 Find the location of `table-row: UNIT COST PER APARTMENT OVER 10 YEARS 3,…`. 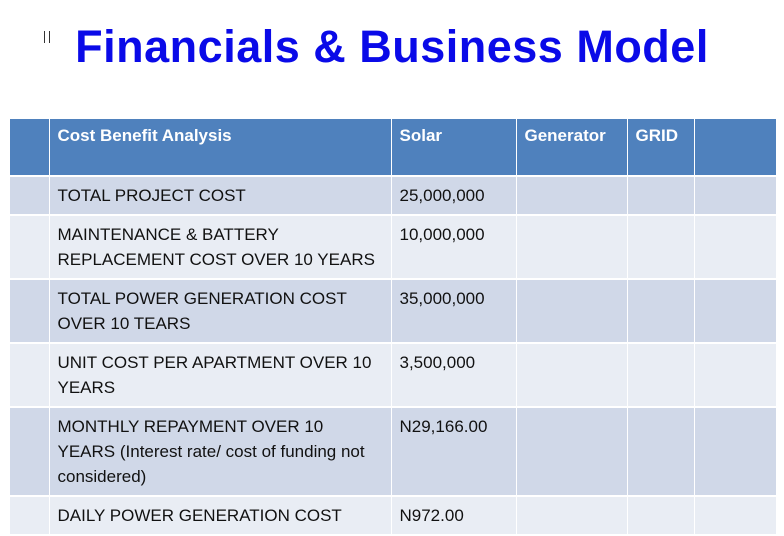

table-row: UNIT COST PER APARTMENT OVER 10 YEARS 3,… is located at coordinates (393, 375).